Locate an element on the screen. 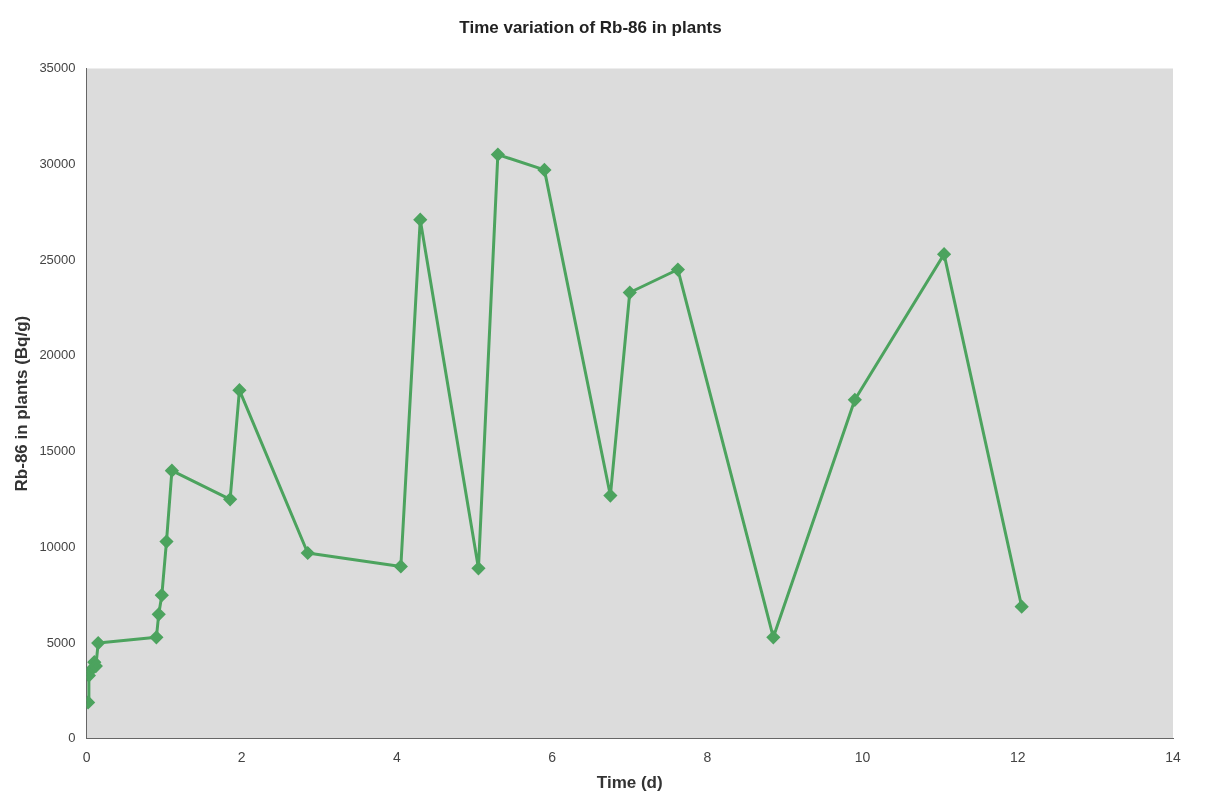  x-tick-label: 14 is located at coordinates (1173, 757).